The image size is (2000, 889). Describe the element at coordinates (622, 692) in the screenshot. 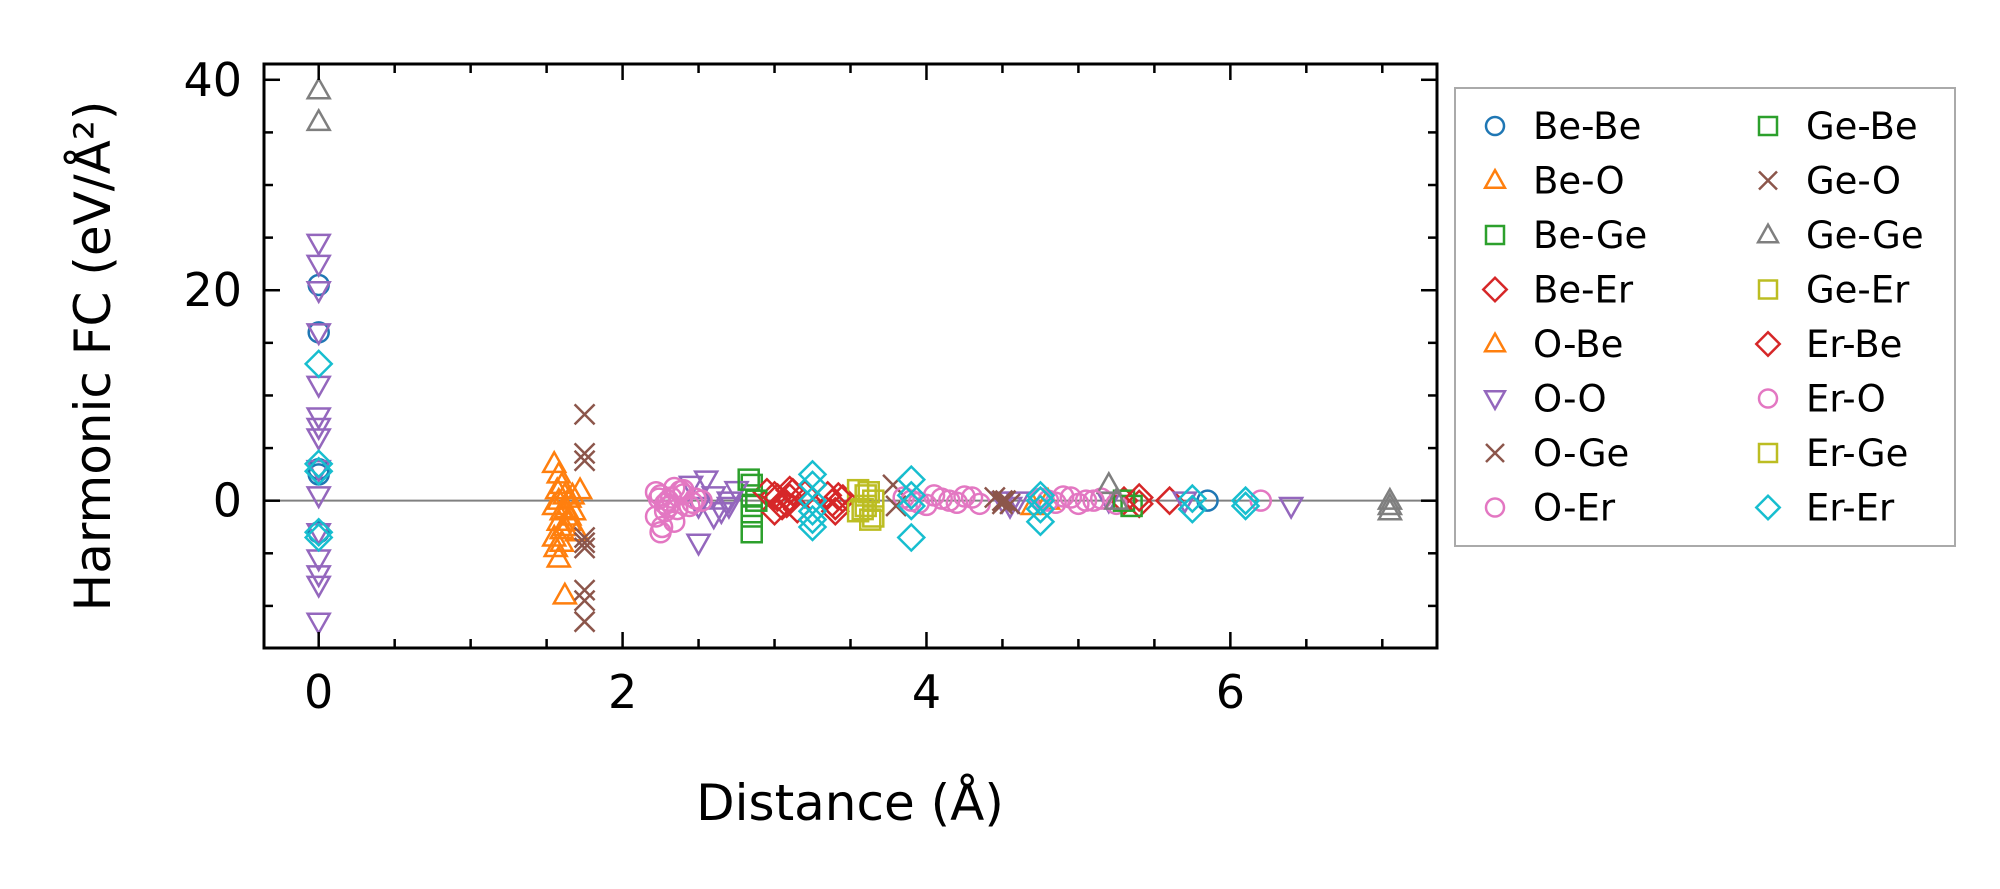

I see `x-tick-label: 2` at that location.